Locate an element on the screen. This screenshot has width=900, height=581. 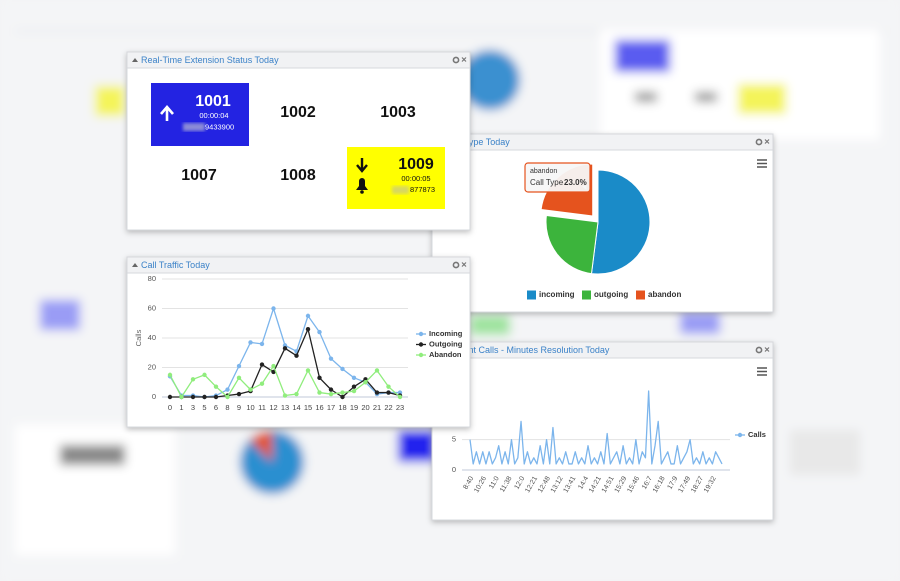
series-line is located at coordinates (596, 427).